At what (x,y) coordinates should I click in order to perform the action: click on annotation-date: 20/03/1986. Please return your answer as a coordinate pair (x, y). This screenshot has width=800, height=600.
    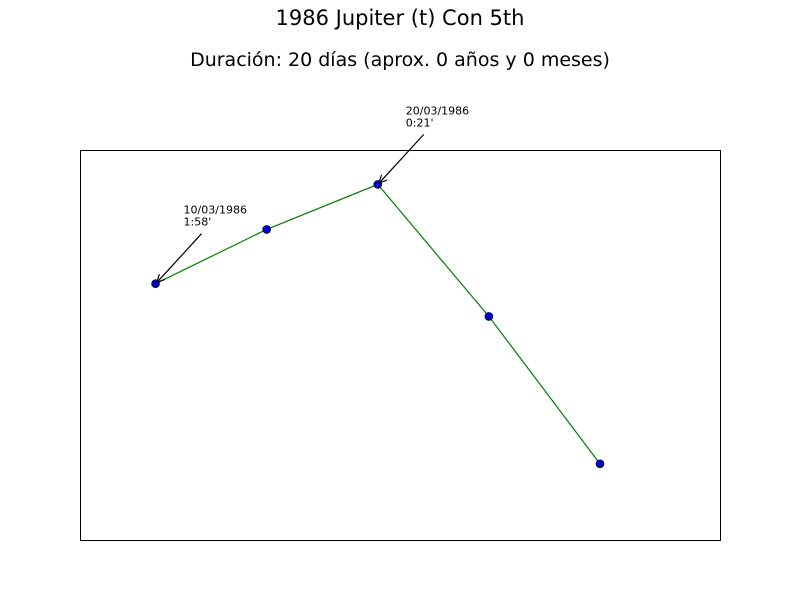
    Looking at the image, I should click on (437, 110).